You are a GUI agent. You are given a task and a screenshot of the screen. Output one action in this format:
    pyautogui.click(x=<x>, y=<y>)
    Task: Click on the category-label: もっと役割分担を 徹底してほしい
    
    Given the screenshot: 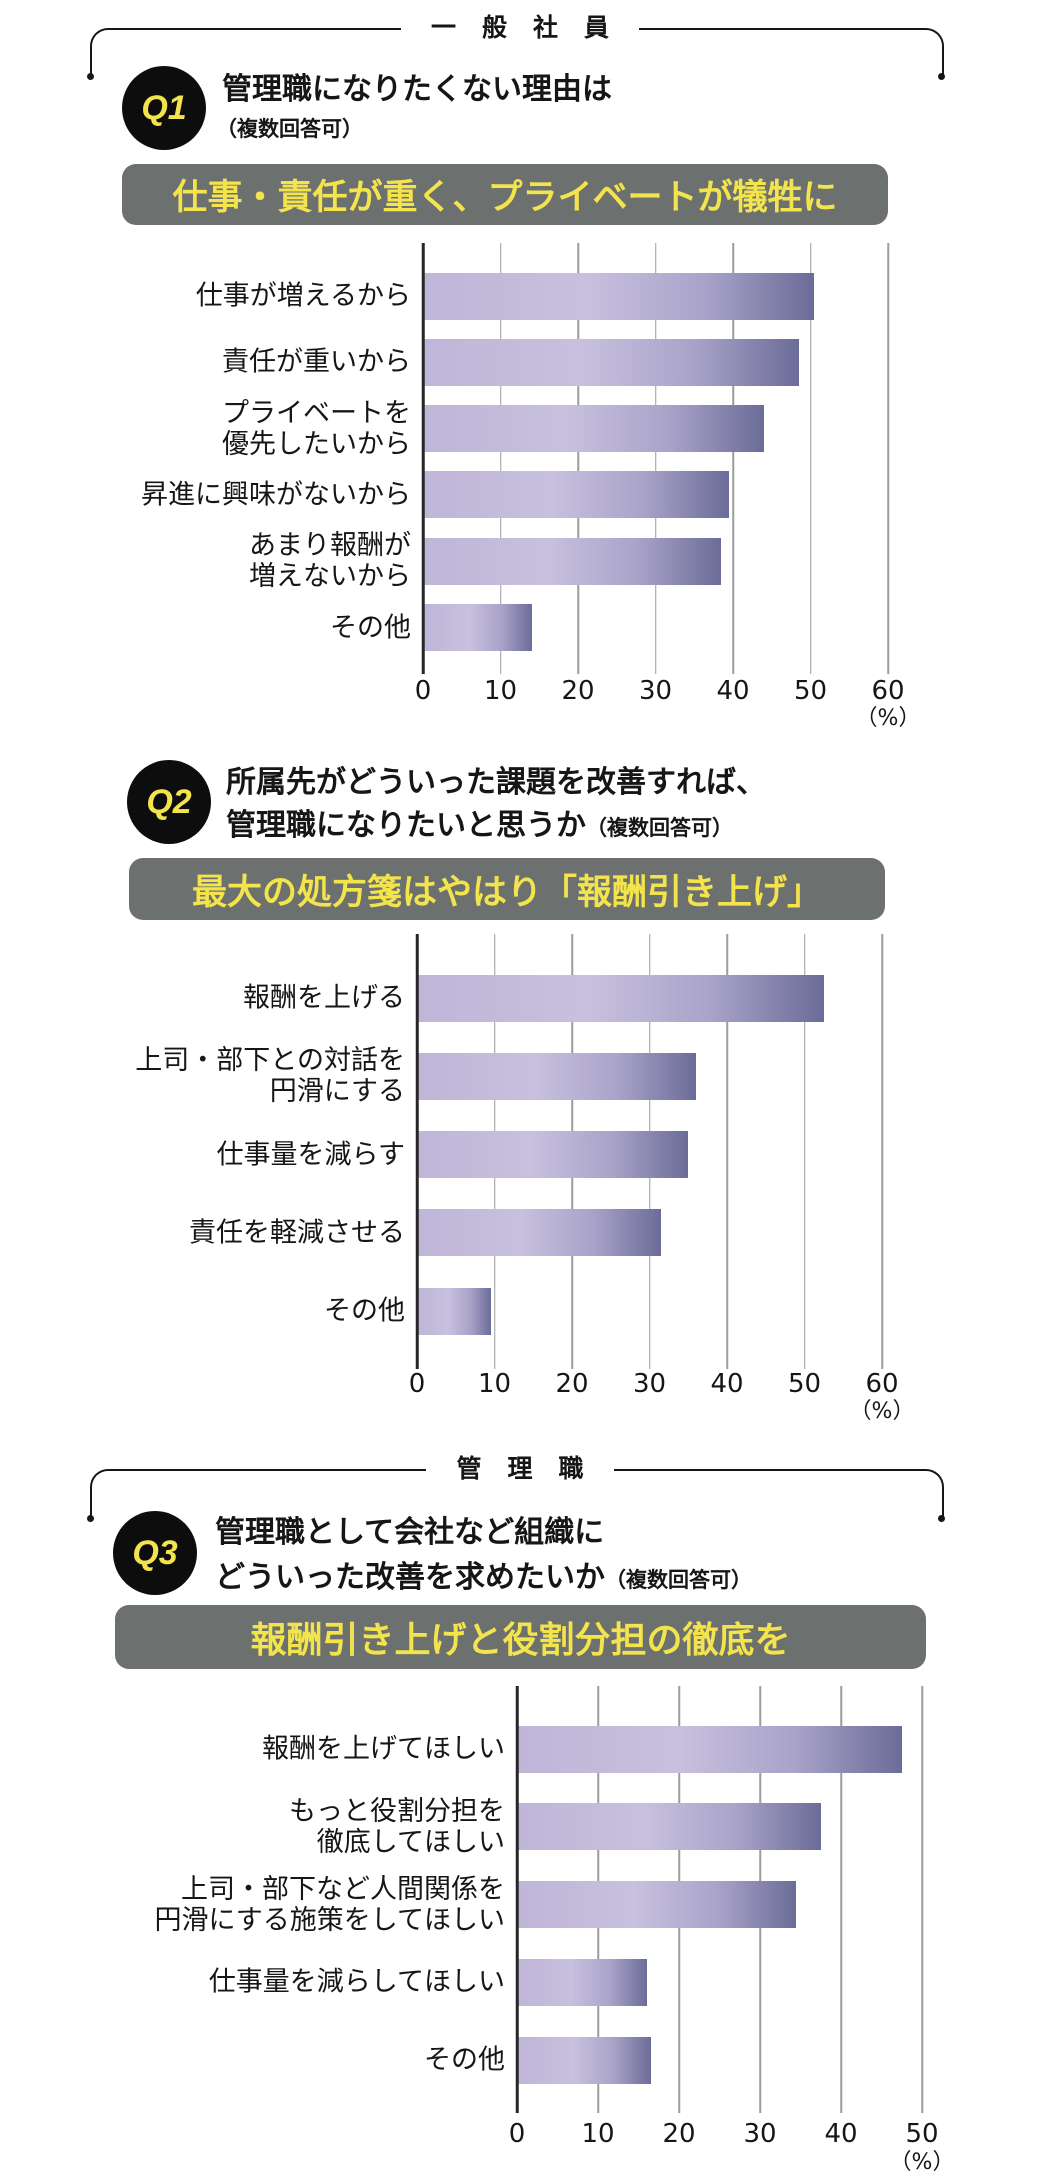 What is the action you would take?
    pyautogui.click(x=397, y=1826)
    